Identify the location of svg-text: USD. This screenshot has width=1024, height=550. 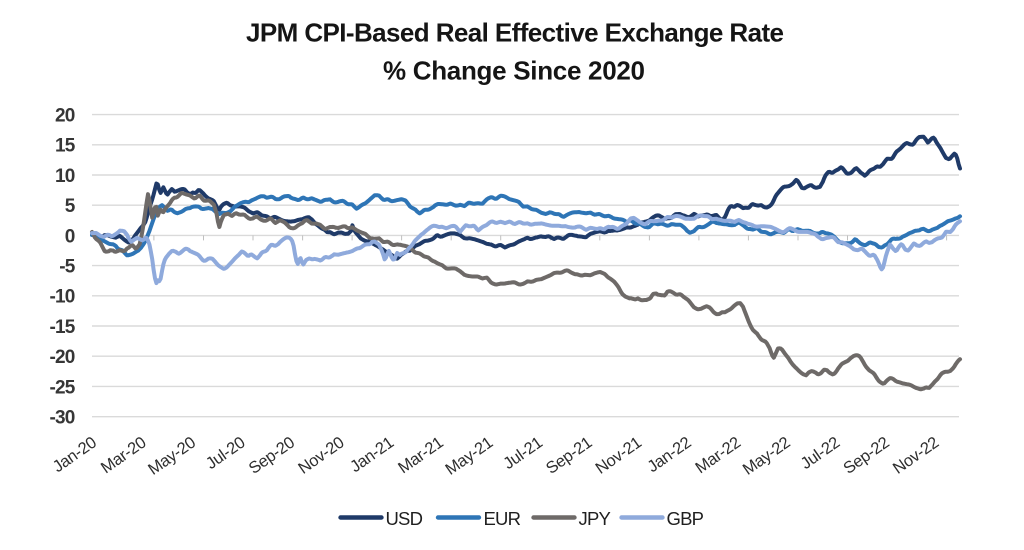
(404, 518).